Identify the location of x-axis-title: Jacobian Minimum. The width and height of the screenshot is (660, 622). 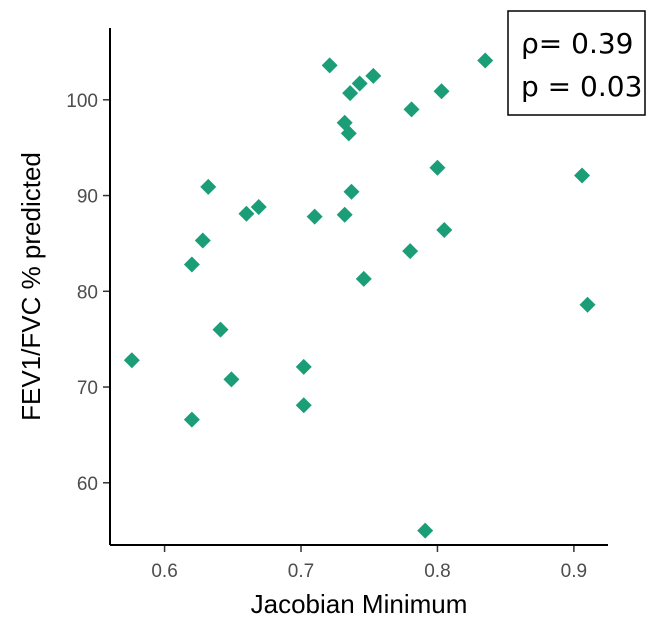
(359, 604).